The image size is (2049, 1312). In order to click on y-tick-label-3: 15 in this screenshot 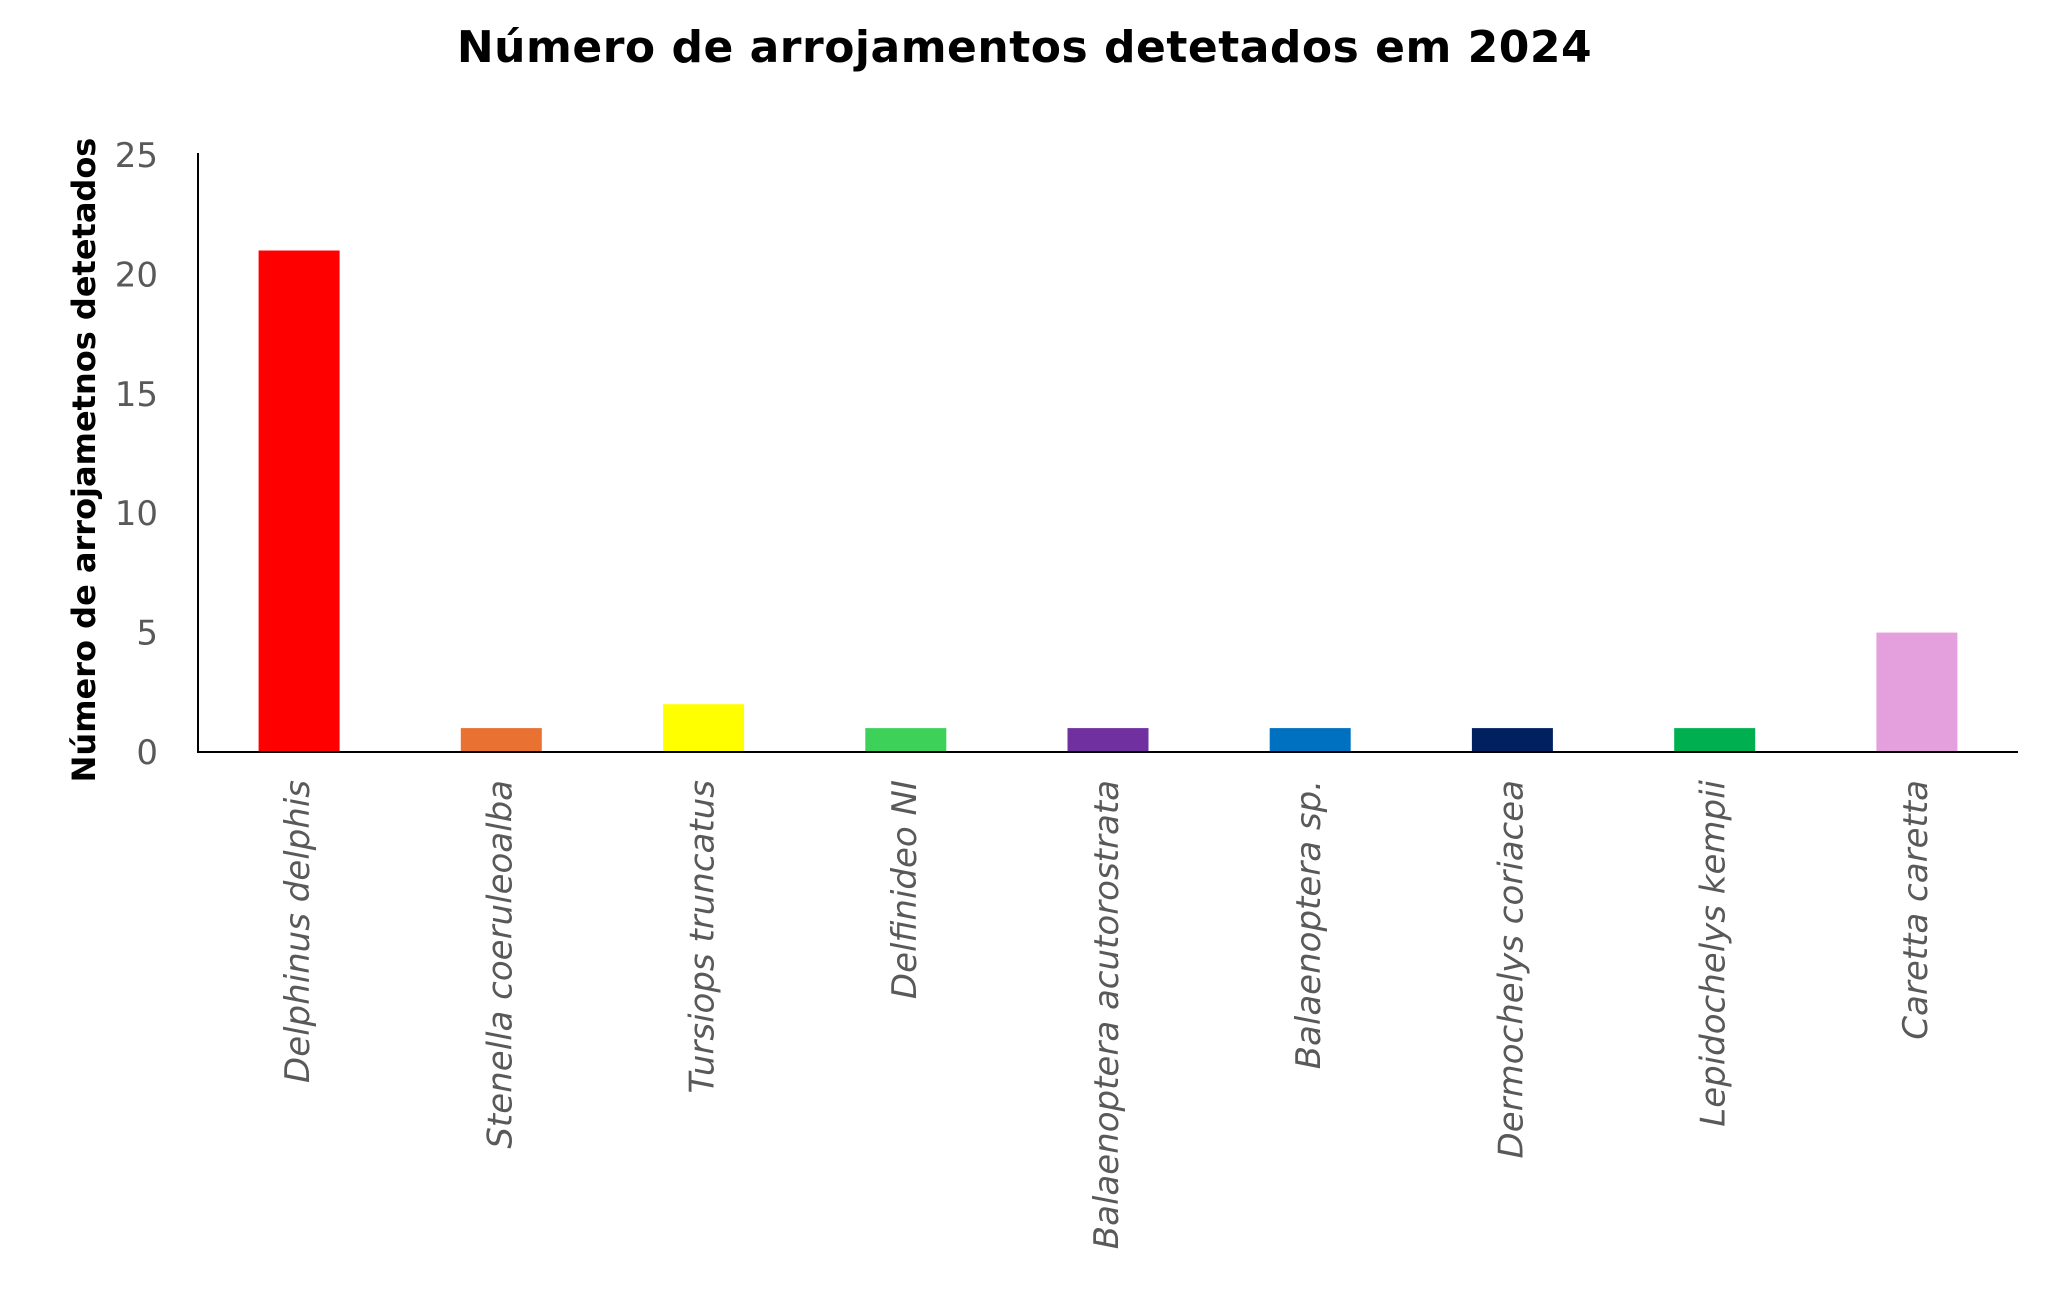, I will do `click(136, 395)`.